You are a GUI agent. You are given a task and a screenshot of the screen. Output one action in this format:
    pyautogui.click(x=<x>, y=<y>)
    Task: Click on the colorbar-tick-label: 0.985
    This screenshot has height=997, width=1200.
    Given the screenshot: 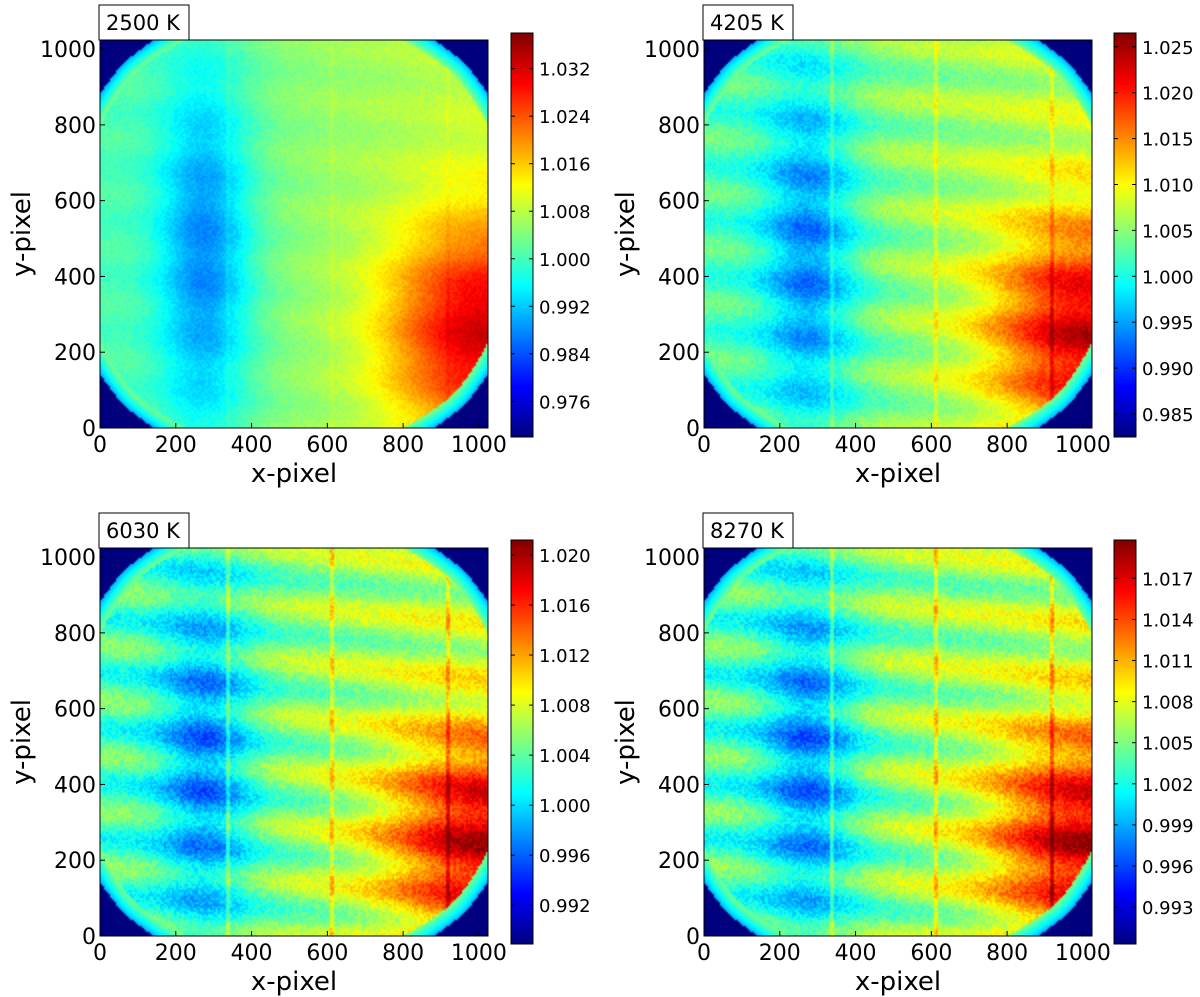 What is the action you would take?
    pyautogui.click(x=1168, y=415)
    